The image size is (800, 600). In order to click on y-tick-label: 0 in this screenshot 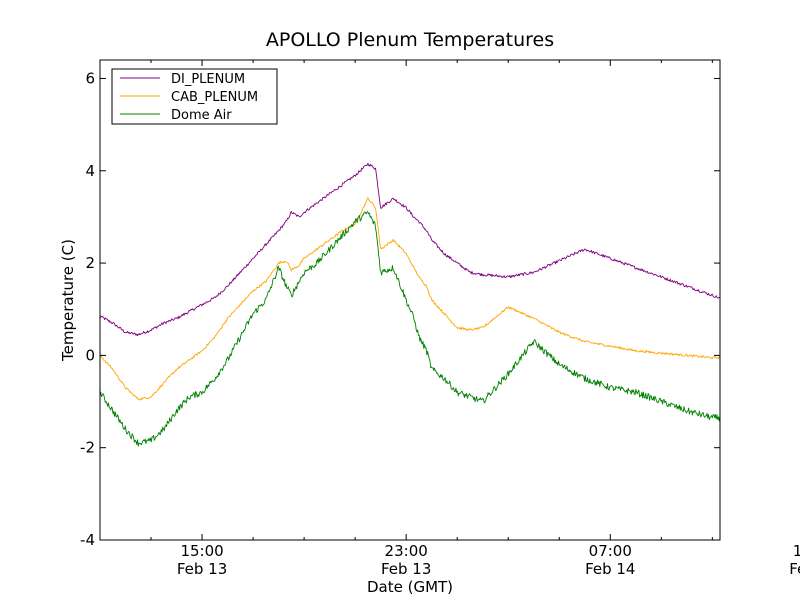, I will do `click(90, 355)`.